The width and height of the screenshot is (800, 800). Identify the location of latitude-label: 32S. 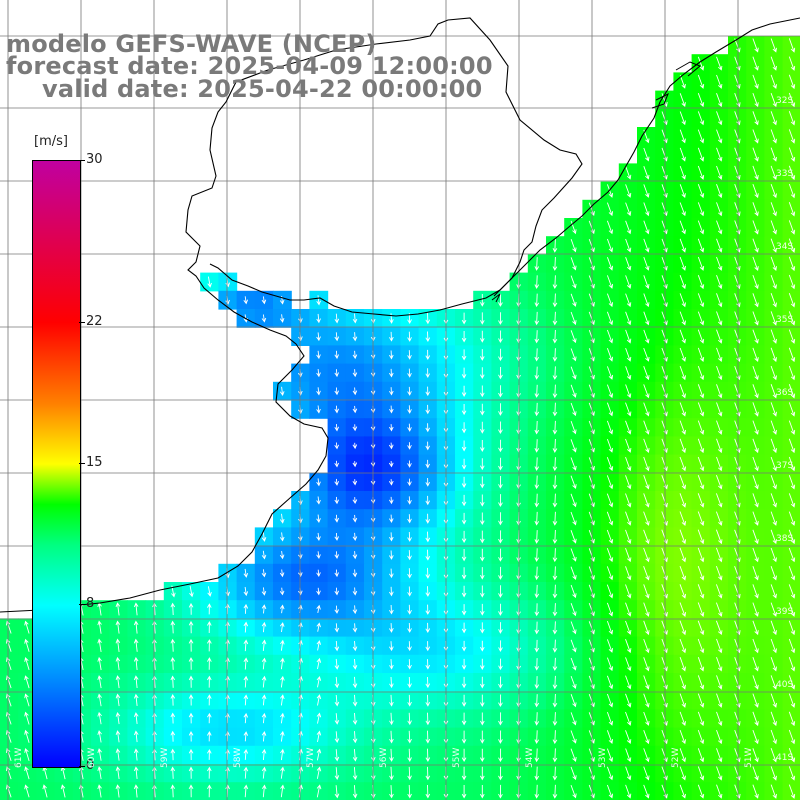
(785, 101).